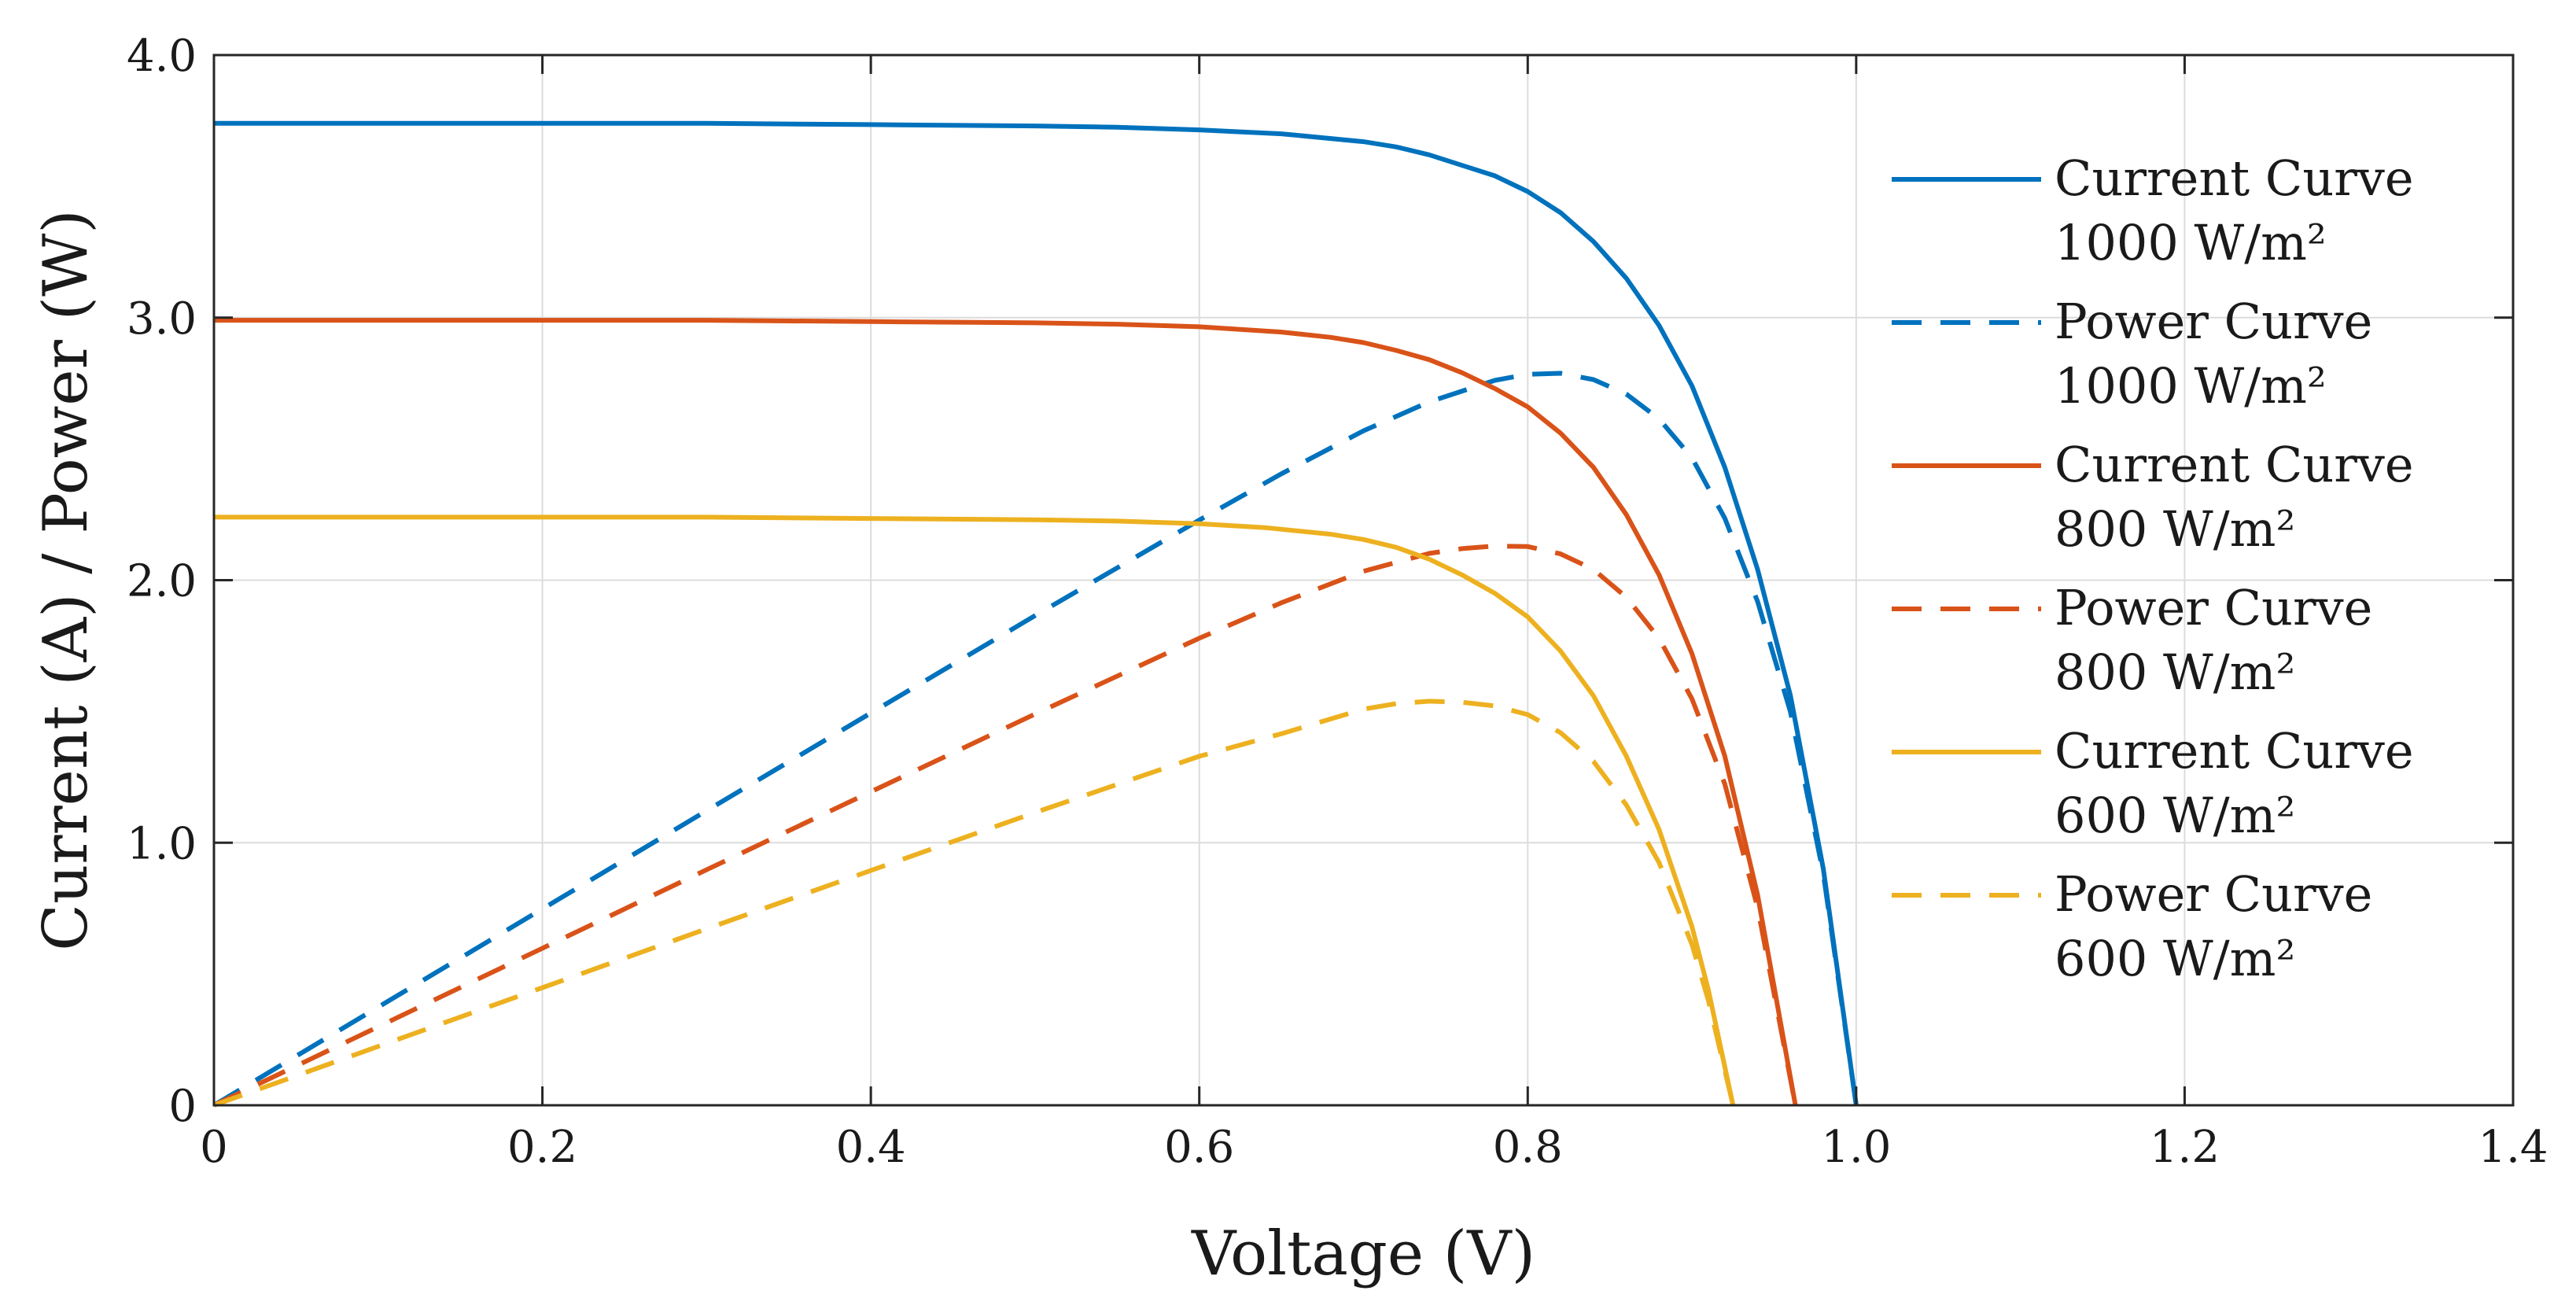  Describe the element at coordinates (1363, 1254) in the screenshot. I see `x-axis-label: Voltage (V)` at that location.